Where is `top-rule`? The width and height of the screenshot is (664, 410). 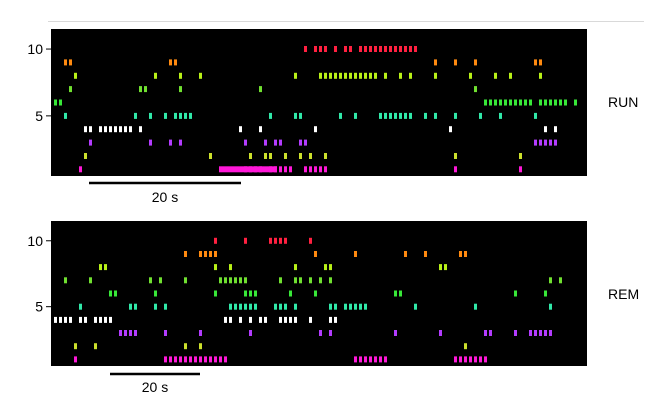 top-rule is located at coordinates (346, 21).